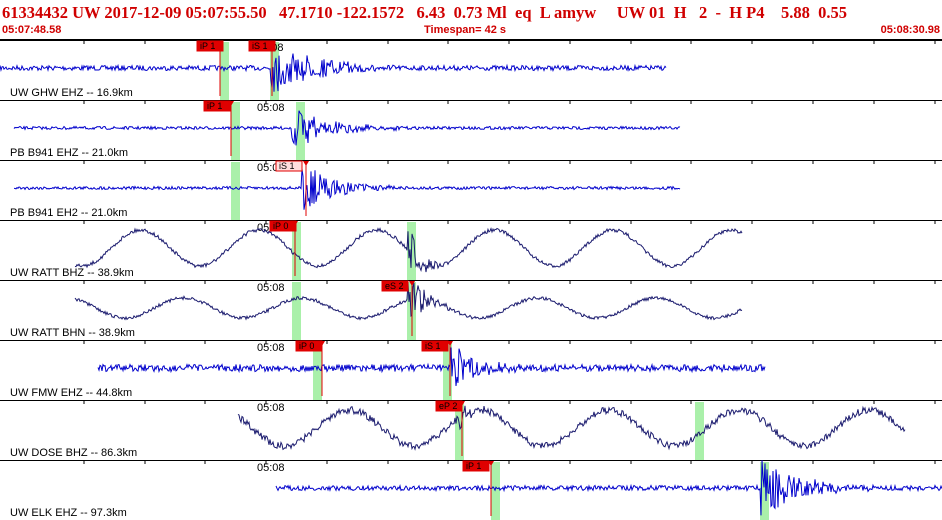 The width and height of the screenshot is (942, 520). What do you see at coordinates (448, 406) in the screenshot?
I see `pick-label: eP 2` at bounding box center [448, 406].